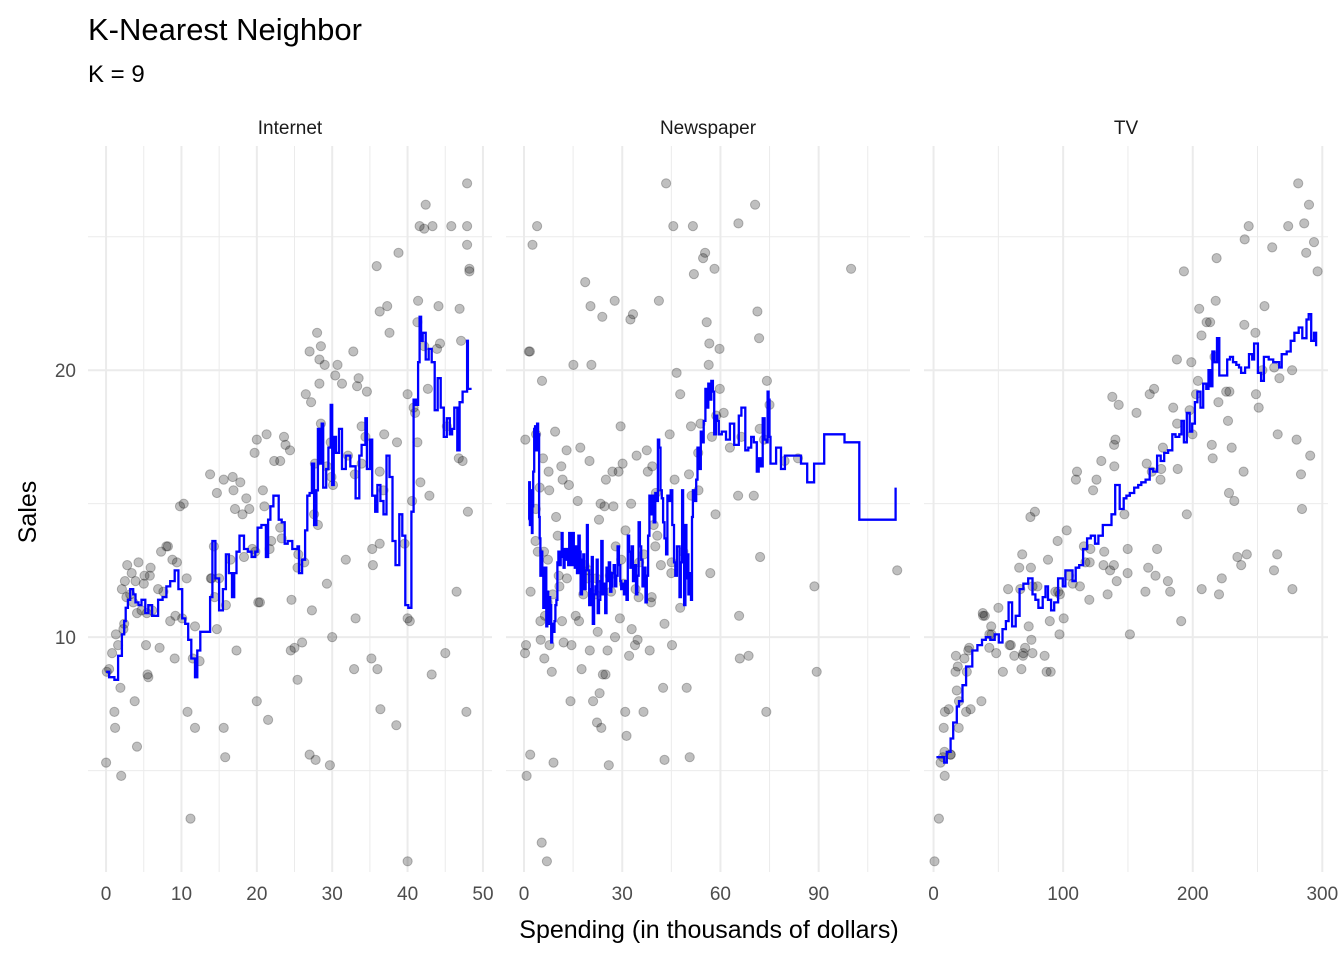 Image resolution: width=1344 pixels, height=965 pixels. I want to click on knn-fit-line, so click(712, 511).